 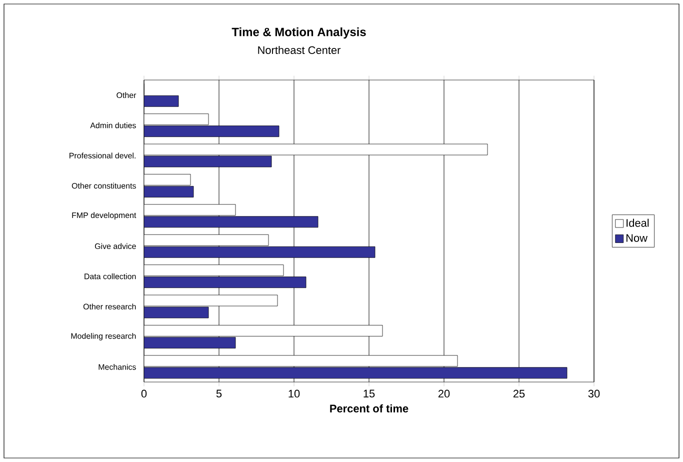 What do you see at coordinates (294, 394) in the screenshot?
I see `x-tick-label: 10` at bounding box center [294, 394].